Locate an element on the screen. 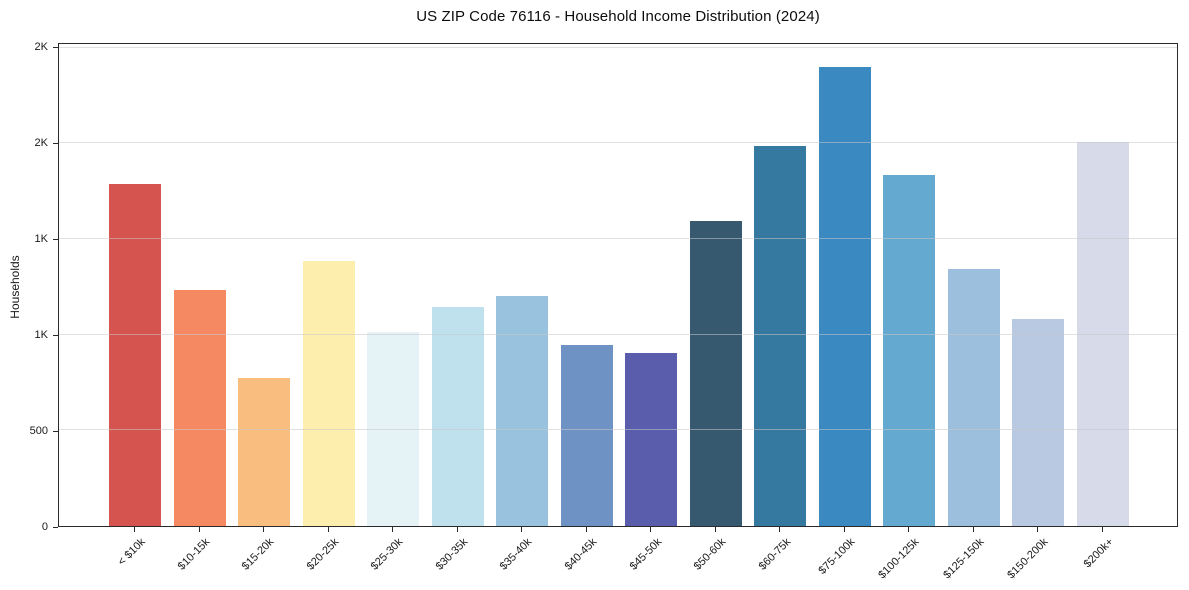 The image size is (1189, 590). x-tick-label: $15-20k is located at coordinates (258, 554).